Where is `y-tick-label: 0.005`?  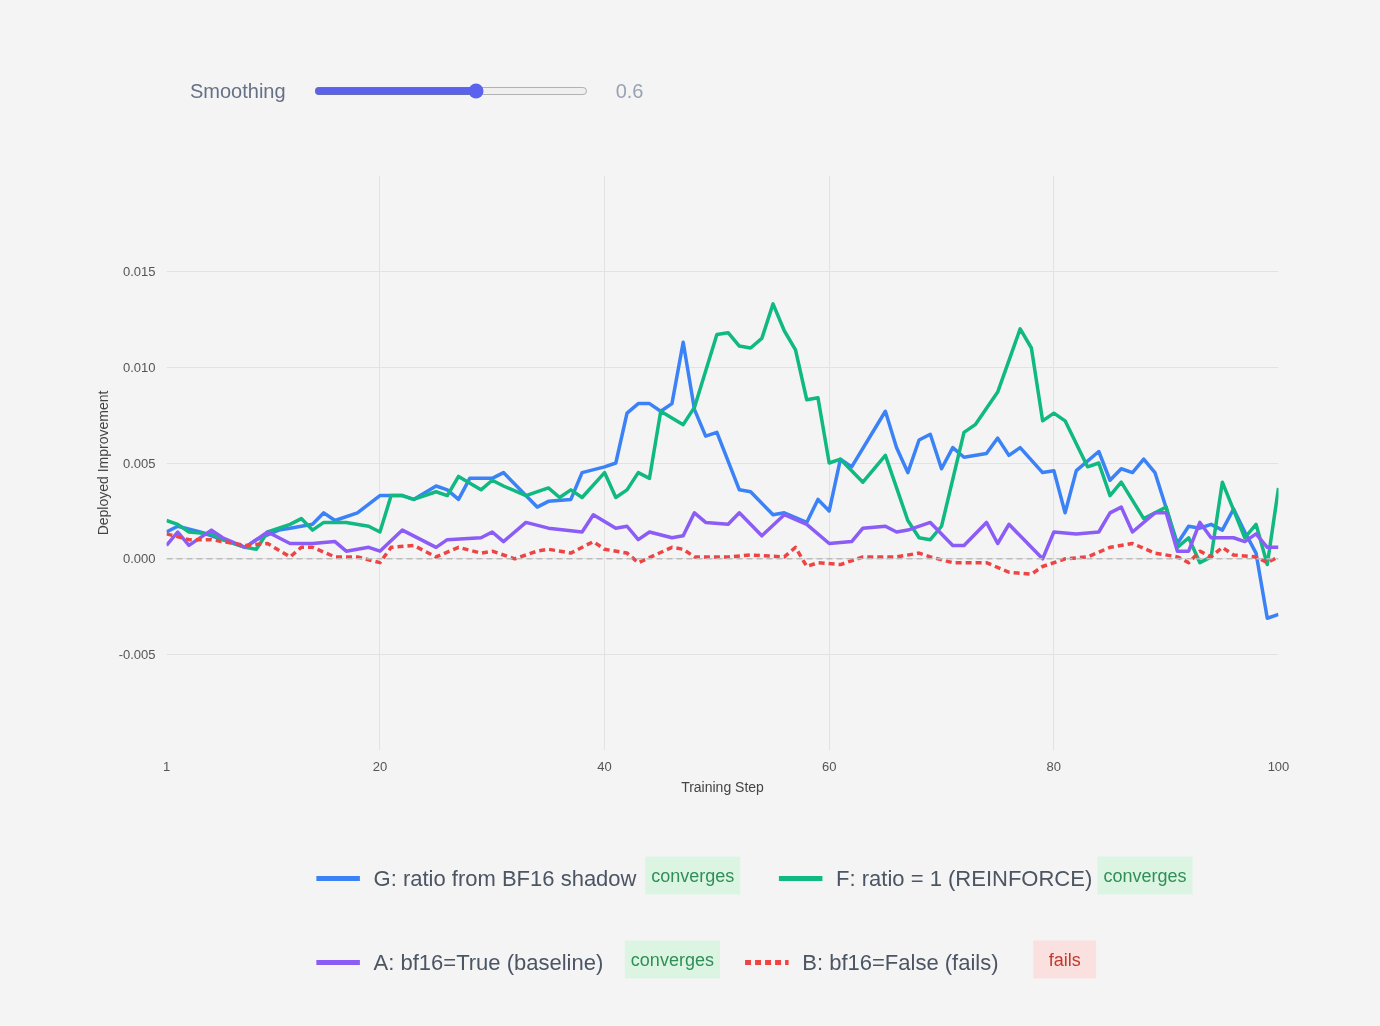 y-tick-label: 0.005 is located at coordinates (139, 463).